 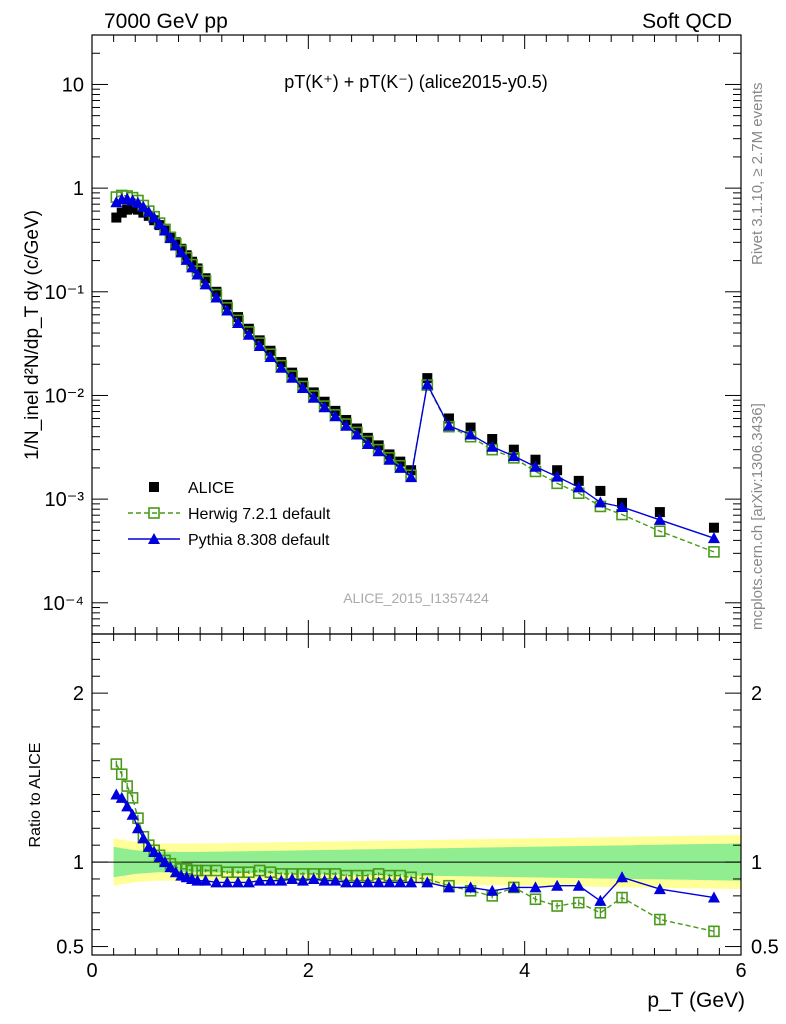 I want to click on y-tick-label: 10⁻³, so click(x=65, y=500).